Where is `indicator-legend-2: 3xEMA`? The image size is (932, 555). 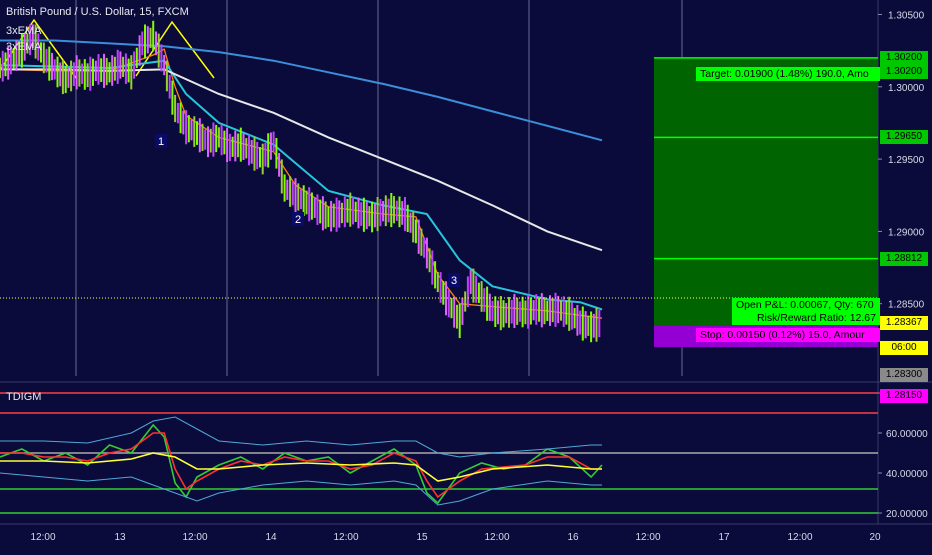 indicator-legend-2: 3xEMA is located at coordinates (24, 47).